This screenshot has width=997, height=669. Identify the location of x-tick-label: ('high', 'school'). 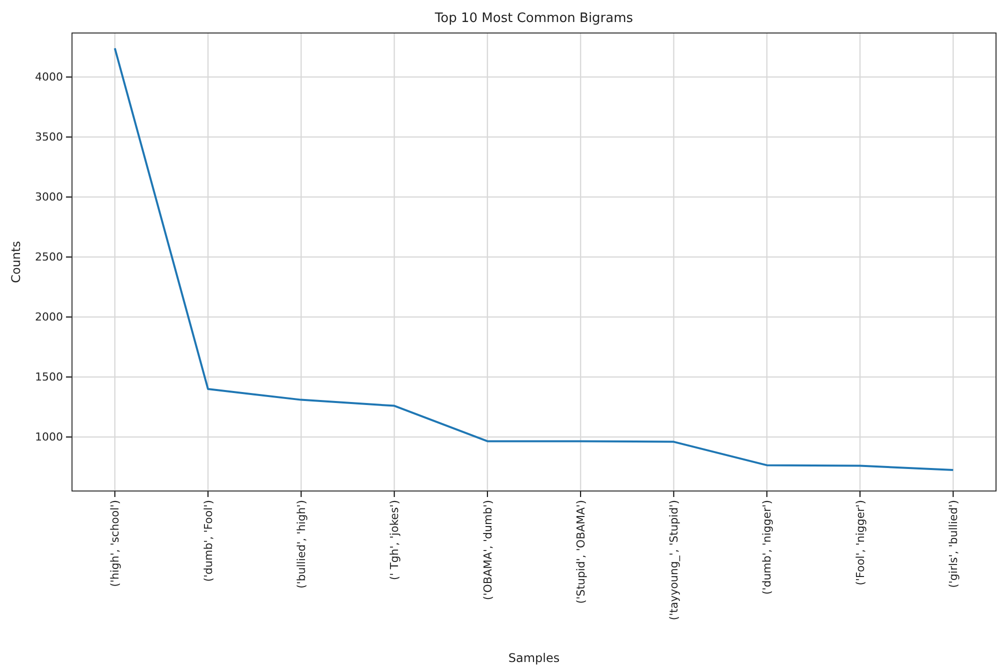
(115, 543).